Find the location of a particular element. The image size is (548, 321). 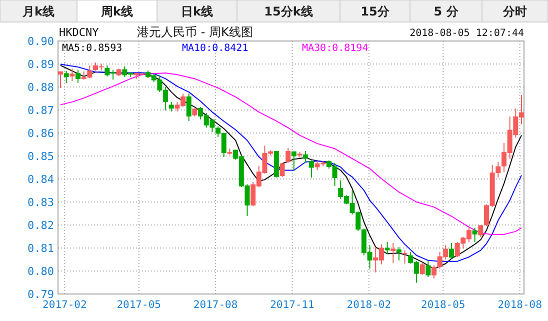

chart-title: 港元人民币 - 周K线图 is located at coordinates (195, 32).